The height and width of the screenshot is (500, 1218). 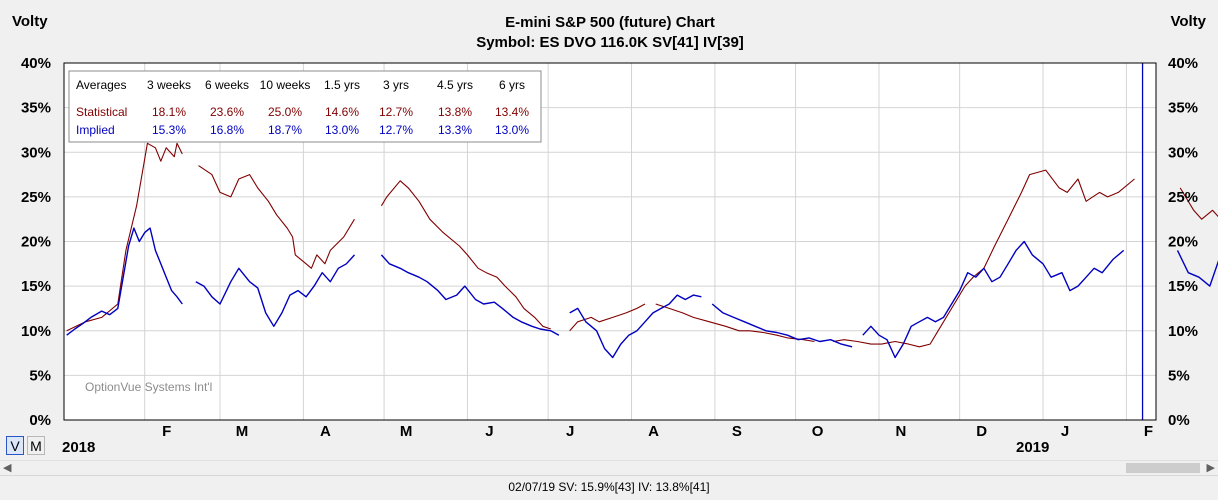 I want to click on horizontal-scrollbar: ◀ ▶, so click(x=609, y=467).